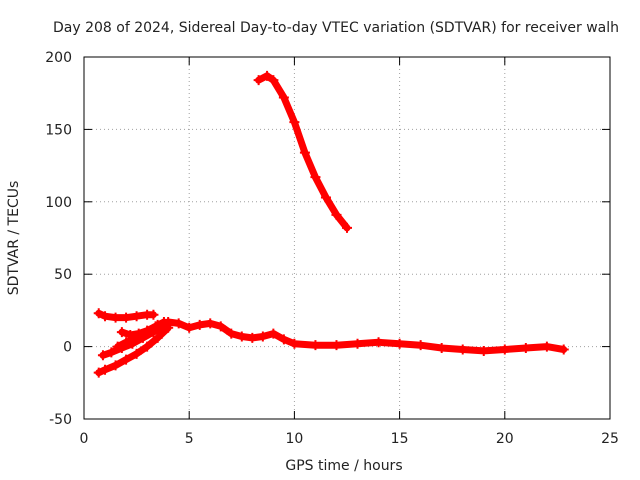  Describe the element at coordinates (60, 420) in the screenshot. I see `y-tick-label: -50` at that location.